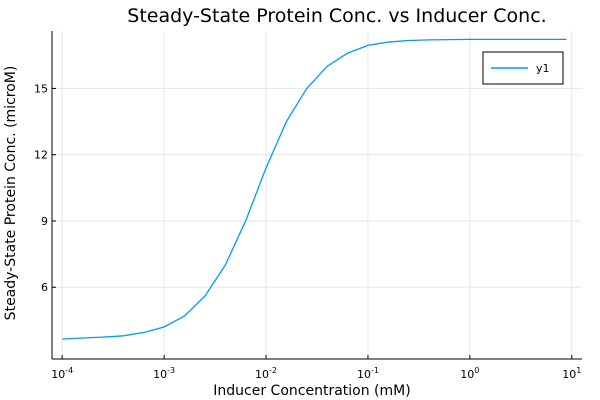 The image size is (600, 400). What do you see at coordinates (523, 68) in the screenshot?
I see `legend: y1` at bounding box center [523, 68].